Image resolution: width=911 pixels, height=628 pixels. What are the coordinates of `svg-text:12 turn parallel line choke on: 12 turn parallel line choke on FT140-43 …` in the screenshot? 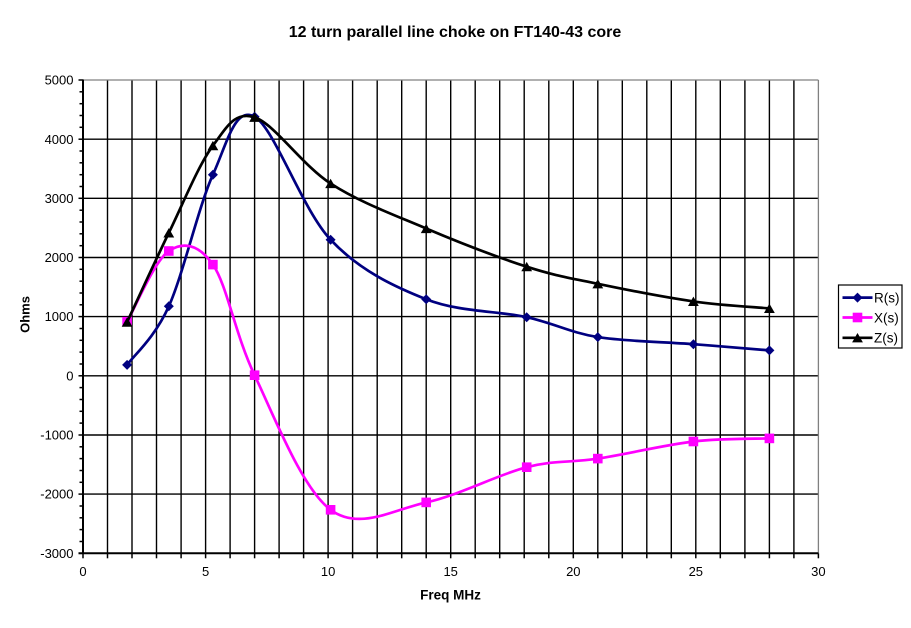 It's located at (455, 32).